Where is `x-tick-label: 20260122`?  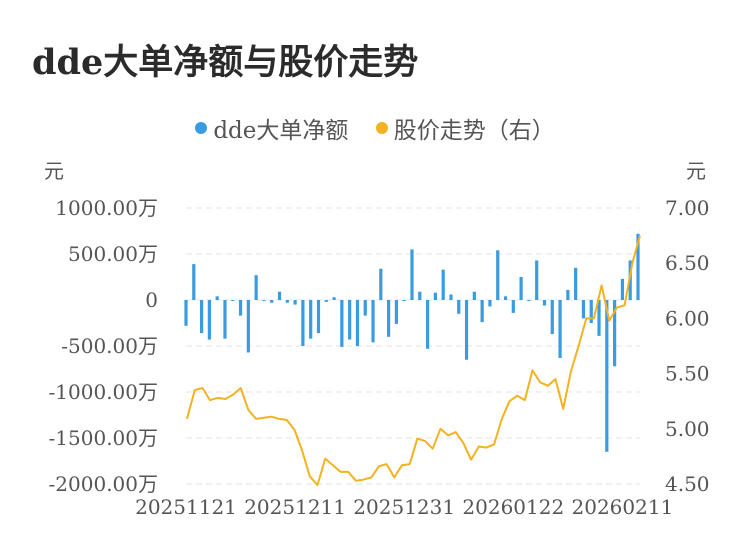
x-tick-label: 20260122 is located at coordinates (513, 507).